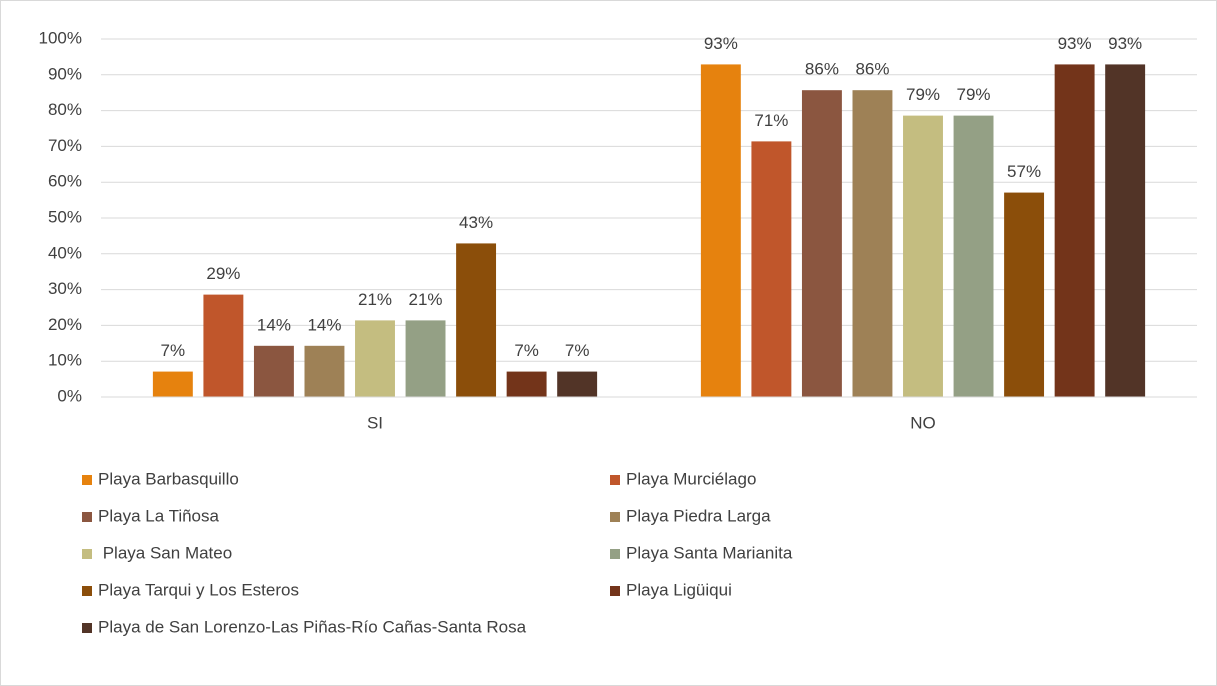 The width and height of the screenshot is (1217, 686). I want to click on legend-label: Playa Barbasquillo, so click(168, 478).